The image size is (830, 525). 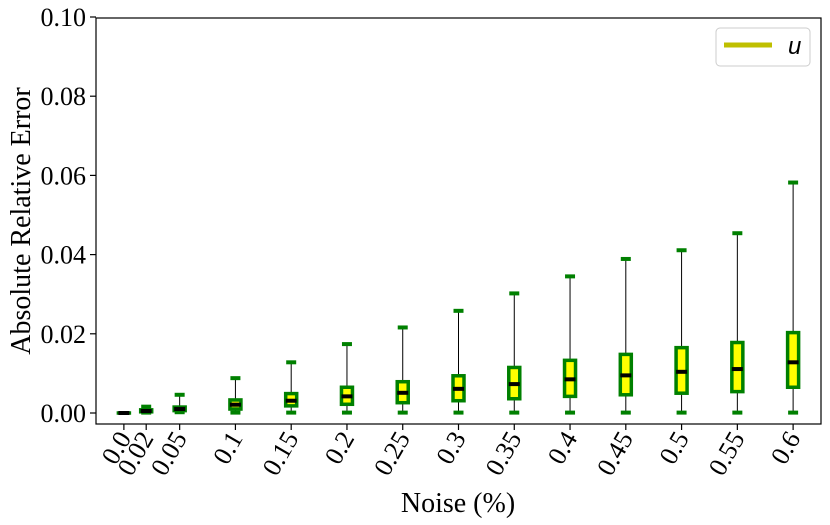 I want to click on y-axis-ticks: 0.00 0.02 0.04 0.06 0.08 0.10, so click(x=68, y=215).